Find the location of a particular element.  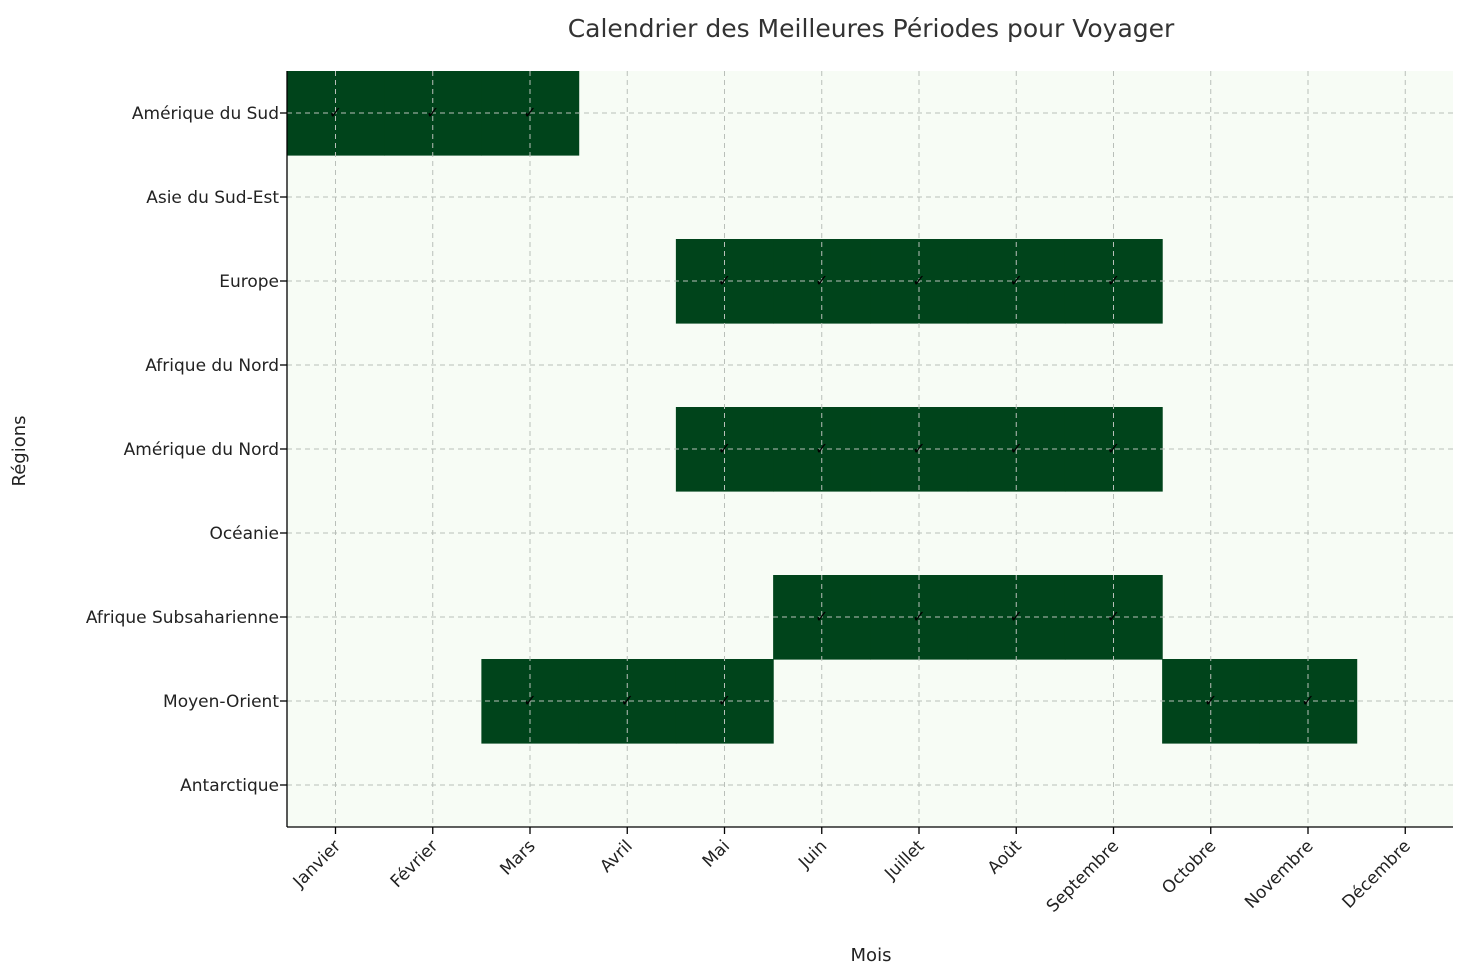

x-tick-label: Janvier is located at coordinates (317, 864).